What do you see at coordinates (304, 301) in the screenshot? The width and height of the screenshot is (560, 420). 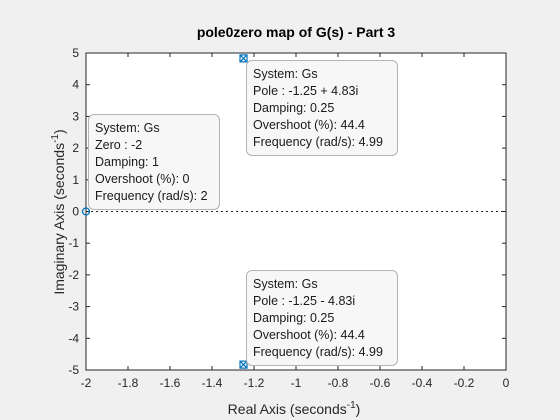 I see `datatip-line: Pole : -1.25 - 4.83i` at bounding box center [304, 301].